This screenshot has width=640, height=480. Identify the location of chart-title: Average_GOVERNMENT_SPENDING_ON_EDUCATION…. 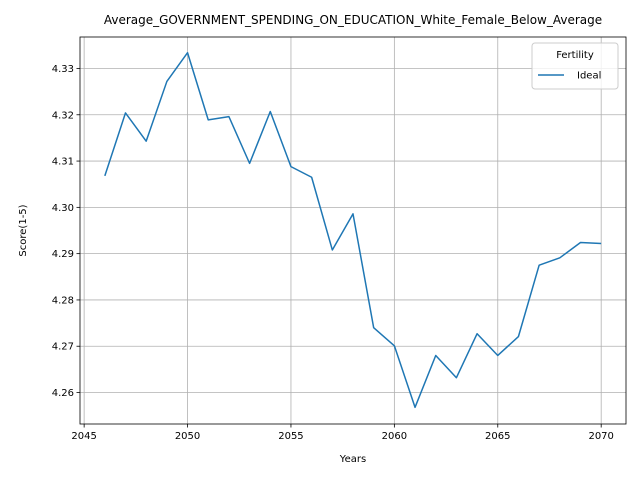
(353, 20).